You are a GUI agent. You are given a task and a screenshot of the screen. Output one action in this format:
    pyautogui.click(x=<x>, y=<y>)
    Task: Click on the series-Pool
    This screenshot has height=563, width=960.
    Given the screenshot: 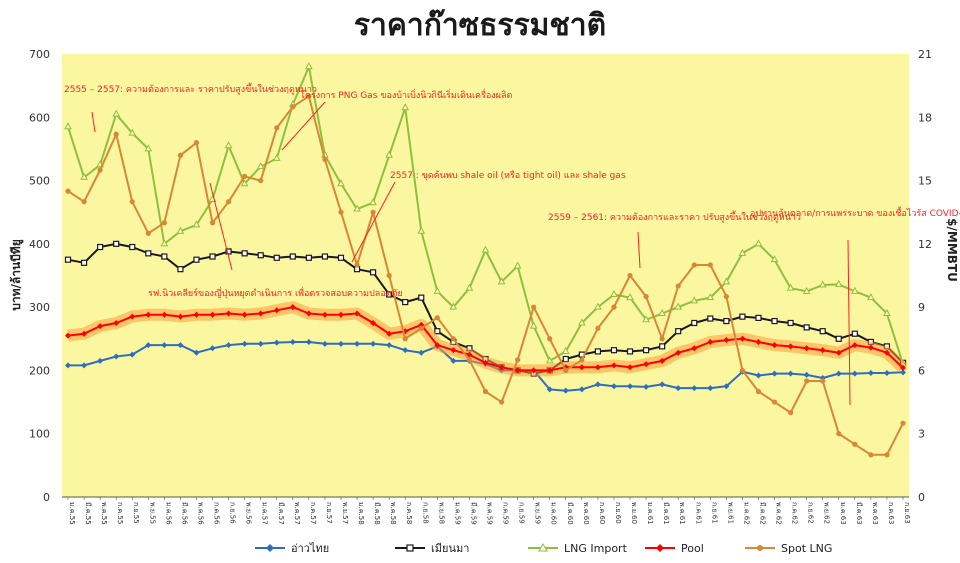 What is the action you would take?
    pyautogui.click(x=486, y=339)
    